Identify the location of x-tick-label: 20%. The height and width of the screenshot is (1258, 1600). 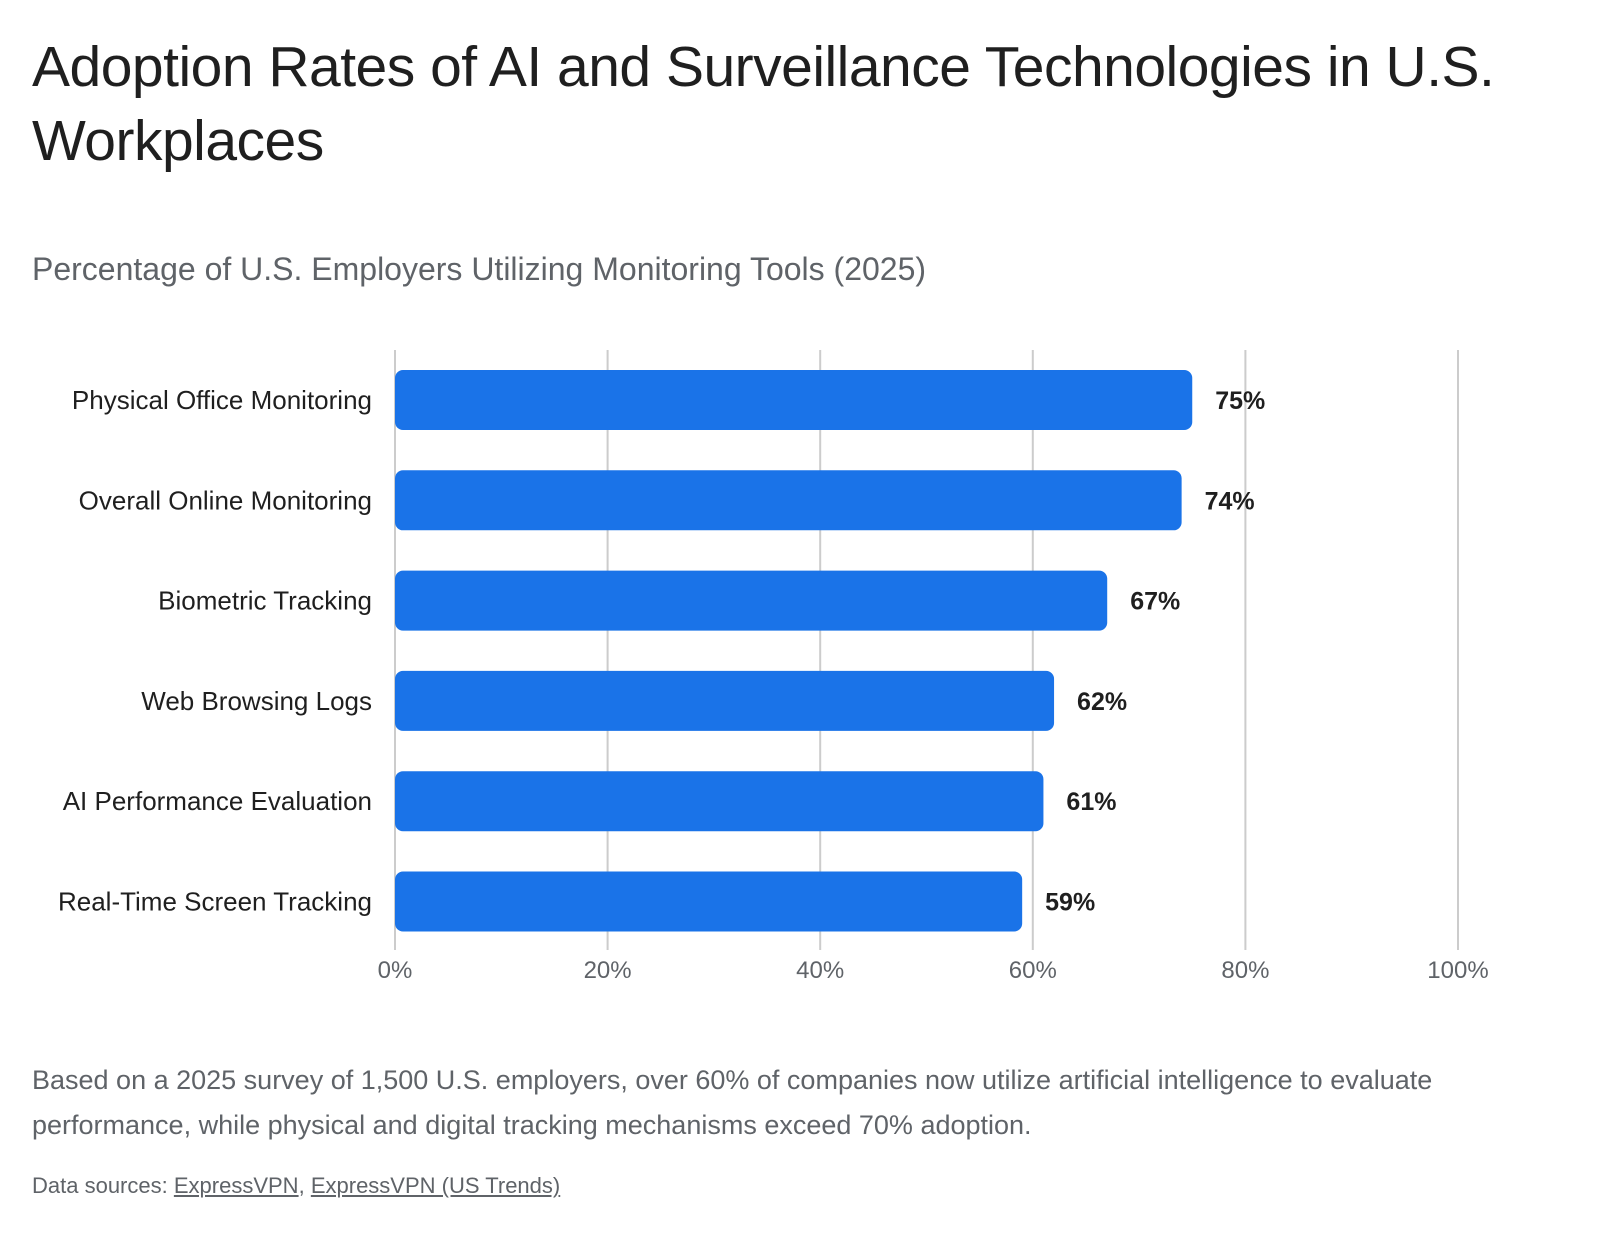
(608, 970).